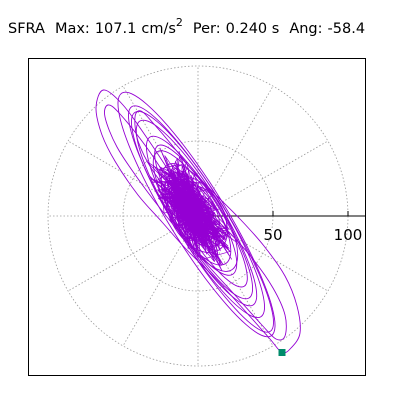  What do you see at coordinates (346, 29) in the screenshot?
I see `angle-value: -58.4` at bounding box center [346, 29].